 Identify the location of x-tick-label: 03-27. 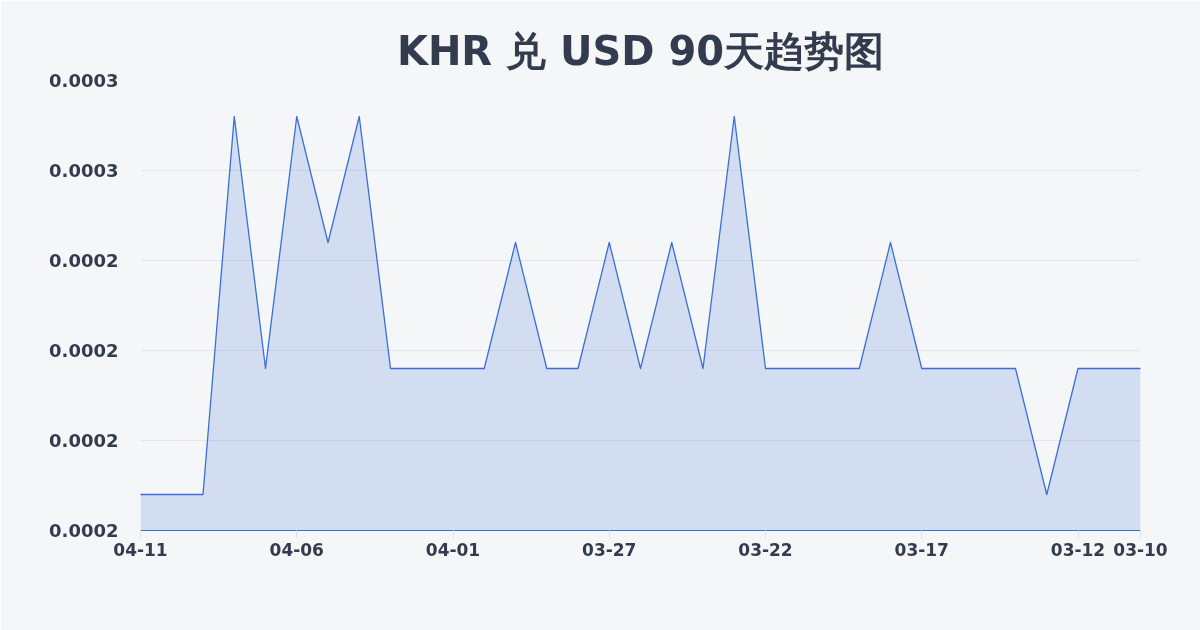
(609, 549).